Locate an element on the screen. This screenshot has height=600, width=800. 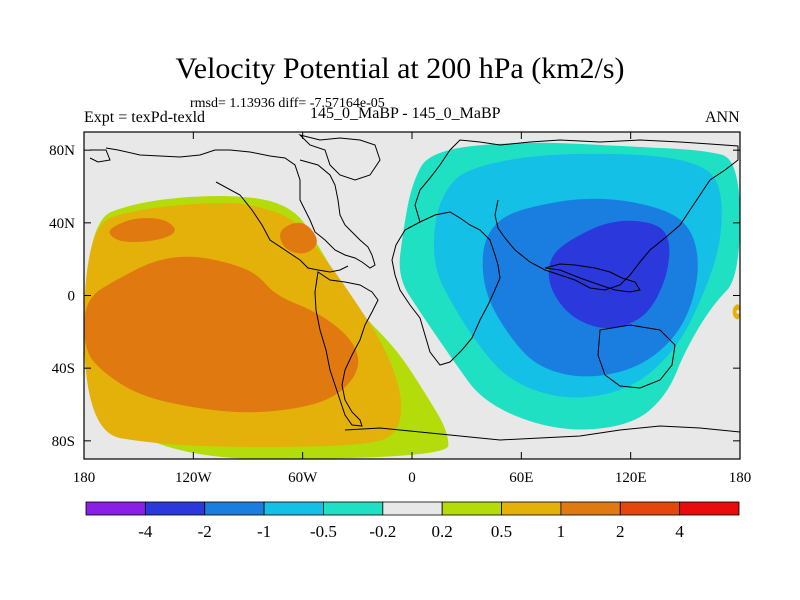
colorbar-label-6: 0.5 is located at coordinates (501, 531).